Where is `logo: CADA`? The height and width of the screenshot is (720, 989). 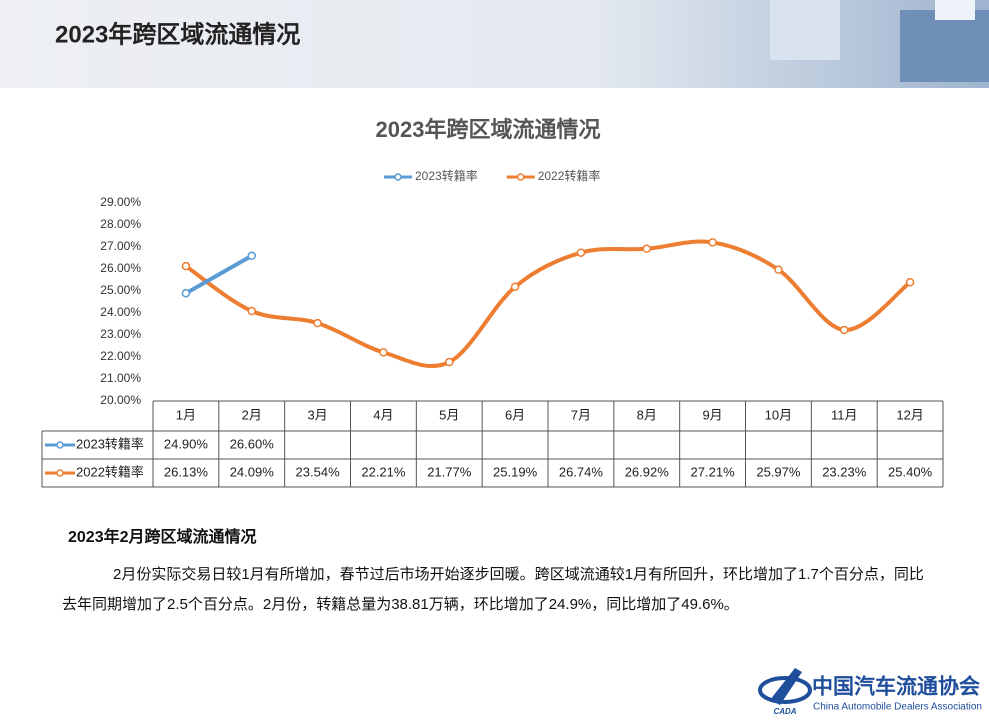
logo: CADA is located at coordinates (785, 692).